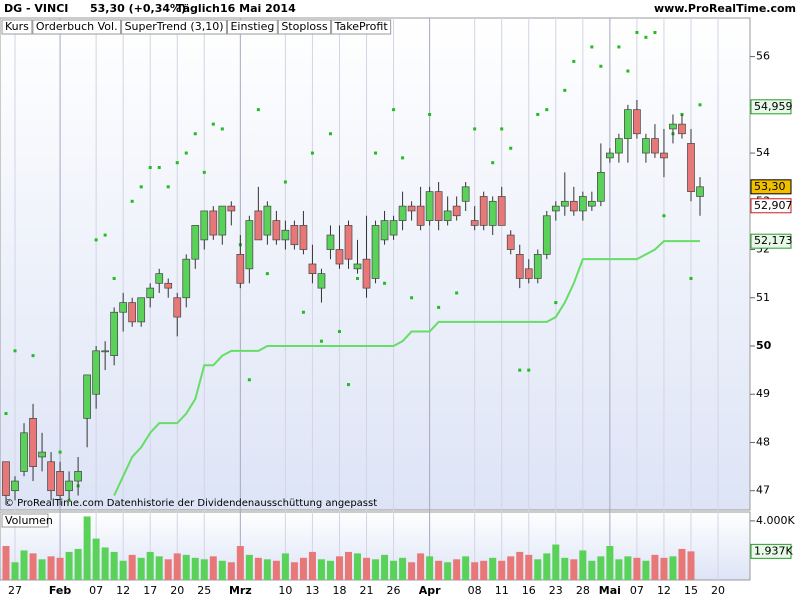 The width and height of the screenshot is (800, 604). I want to click on volume-last-label: 1.937K, so click(773, 550).